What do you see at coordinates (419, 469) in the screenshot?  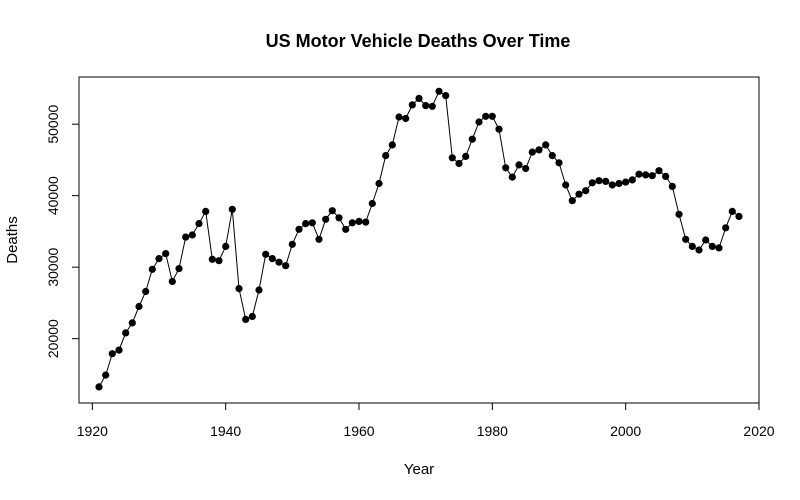 I see `x-axis-label: Year` at bounding box center [419, 469].